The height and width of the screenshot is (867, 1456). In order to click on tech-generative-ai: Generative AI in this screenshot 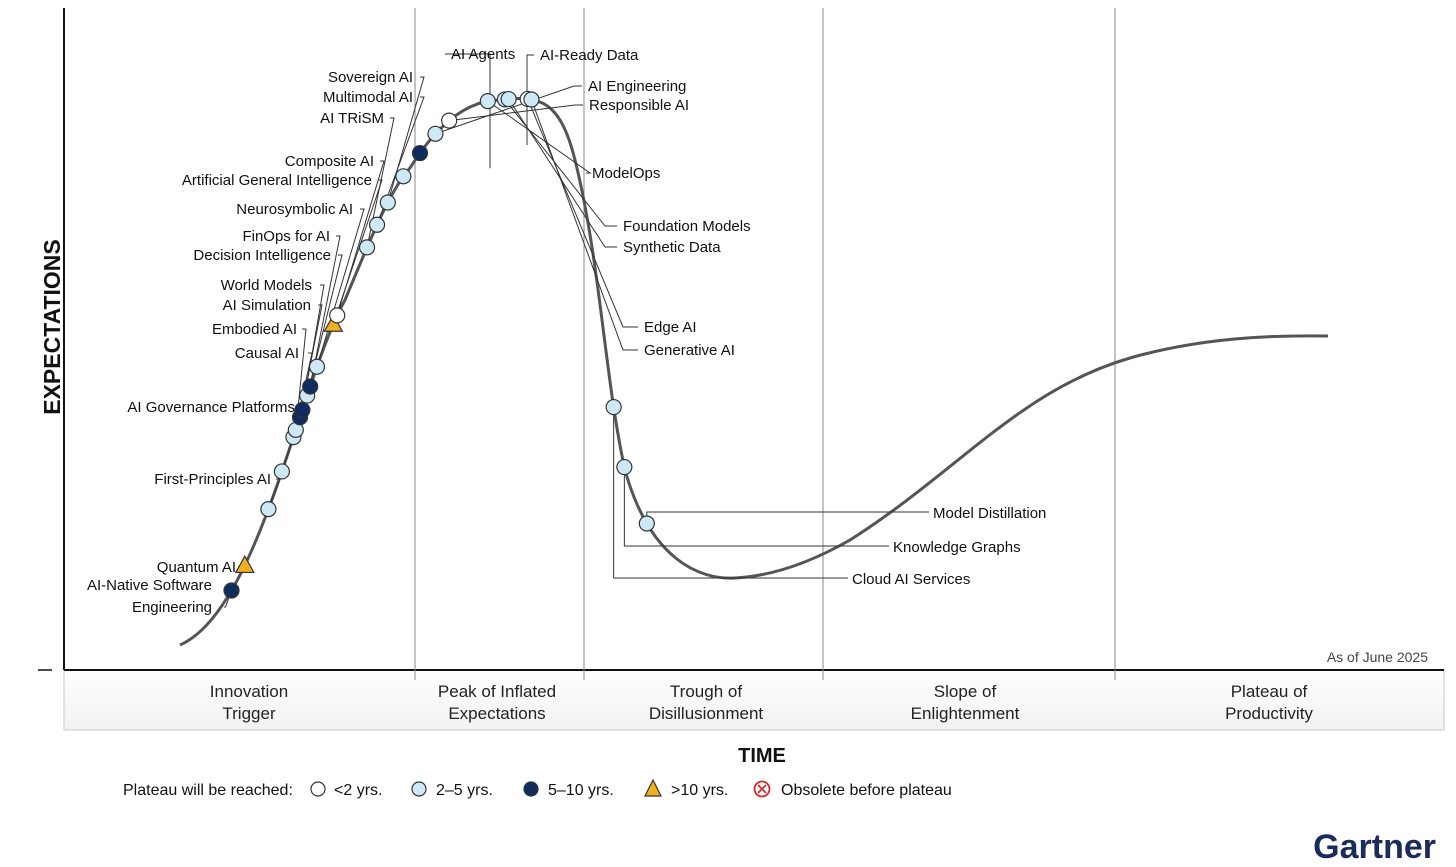, I will do `click(629, 225)`.